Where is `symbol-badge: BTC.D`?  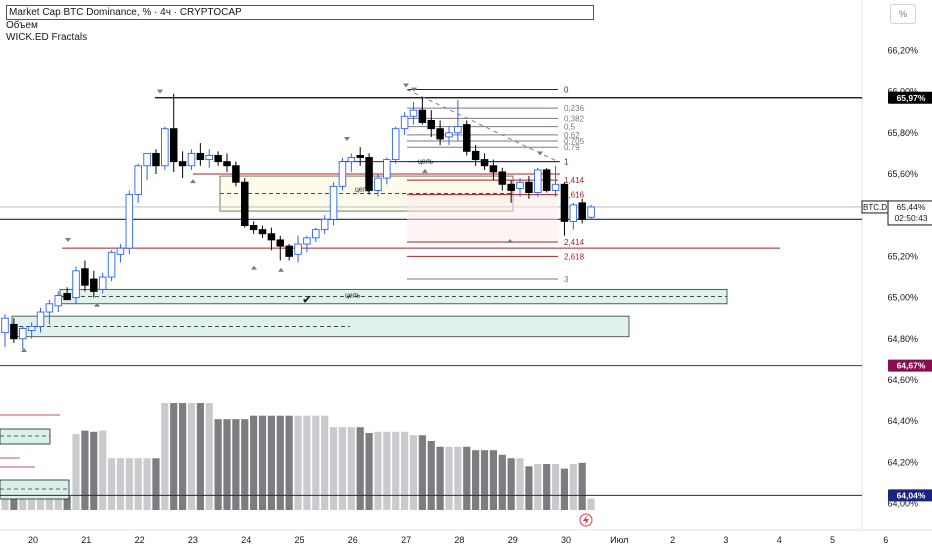
symbol-badge: BTC.D is located at coordinates (875, 207).